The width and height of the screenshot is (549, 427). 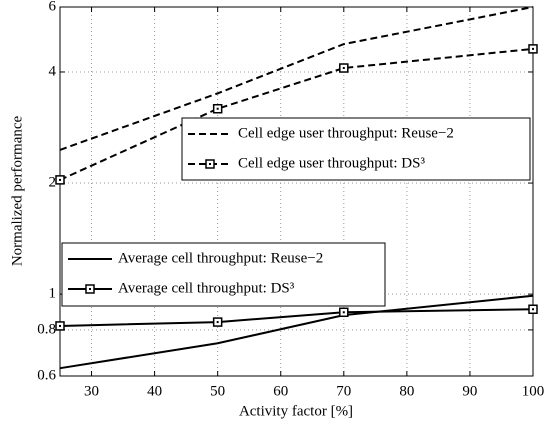 What do you see at coordinates (154, 391) in the screenshot?
I see `x-tick-label: 40` at bounding box center [154, 391].